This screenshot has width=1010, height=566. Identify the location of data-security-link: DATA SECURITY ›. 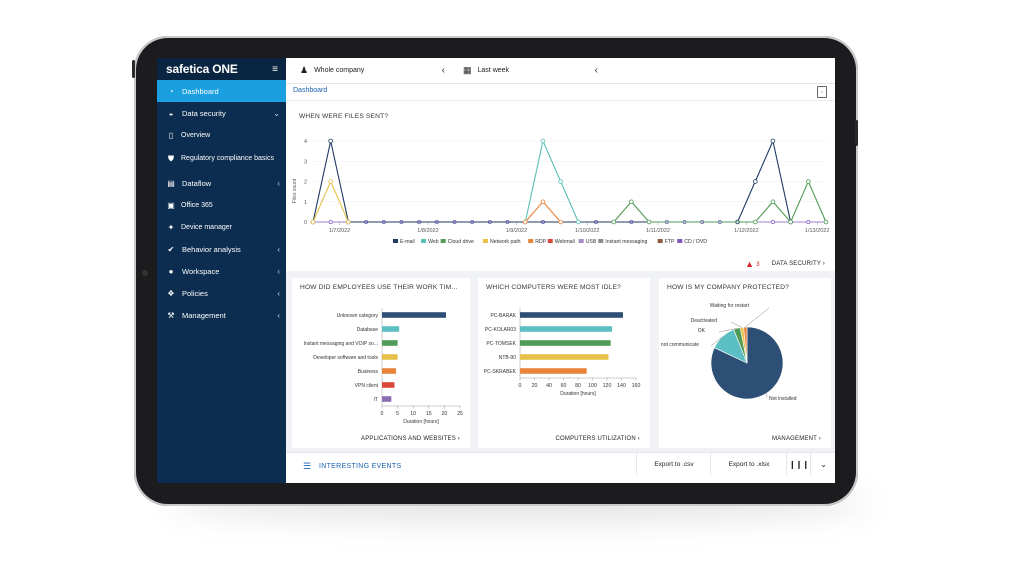
(798, 264).